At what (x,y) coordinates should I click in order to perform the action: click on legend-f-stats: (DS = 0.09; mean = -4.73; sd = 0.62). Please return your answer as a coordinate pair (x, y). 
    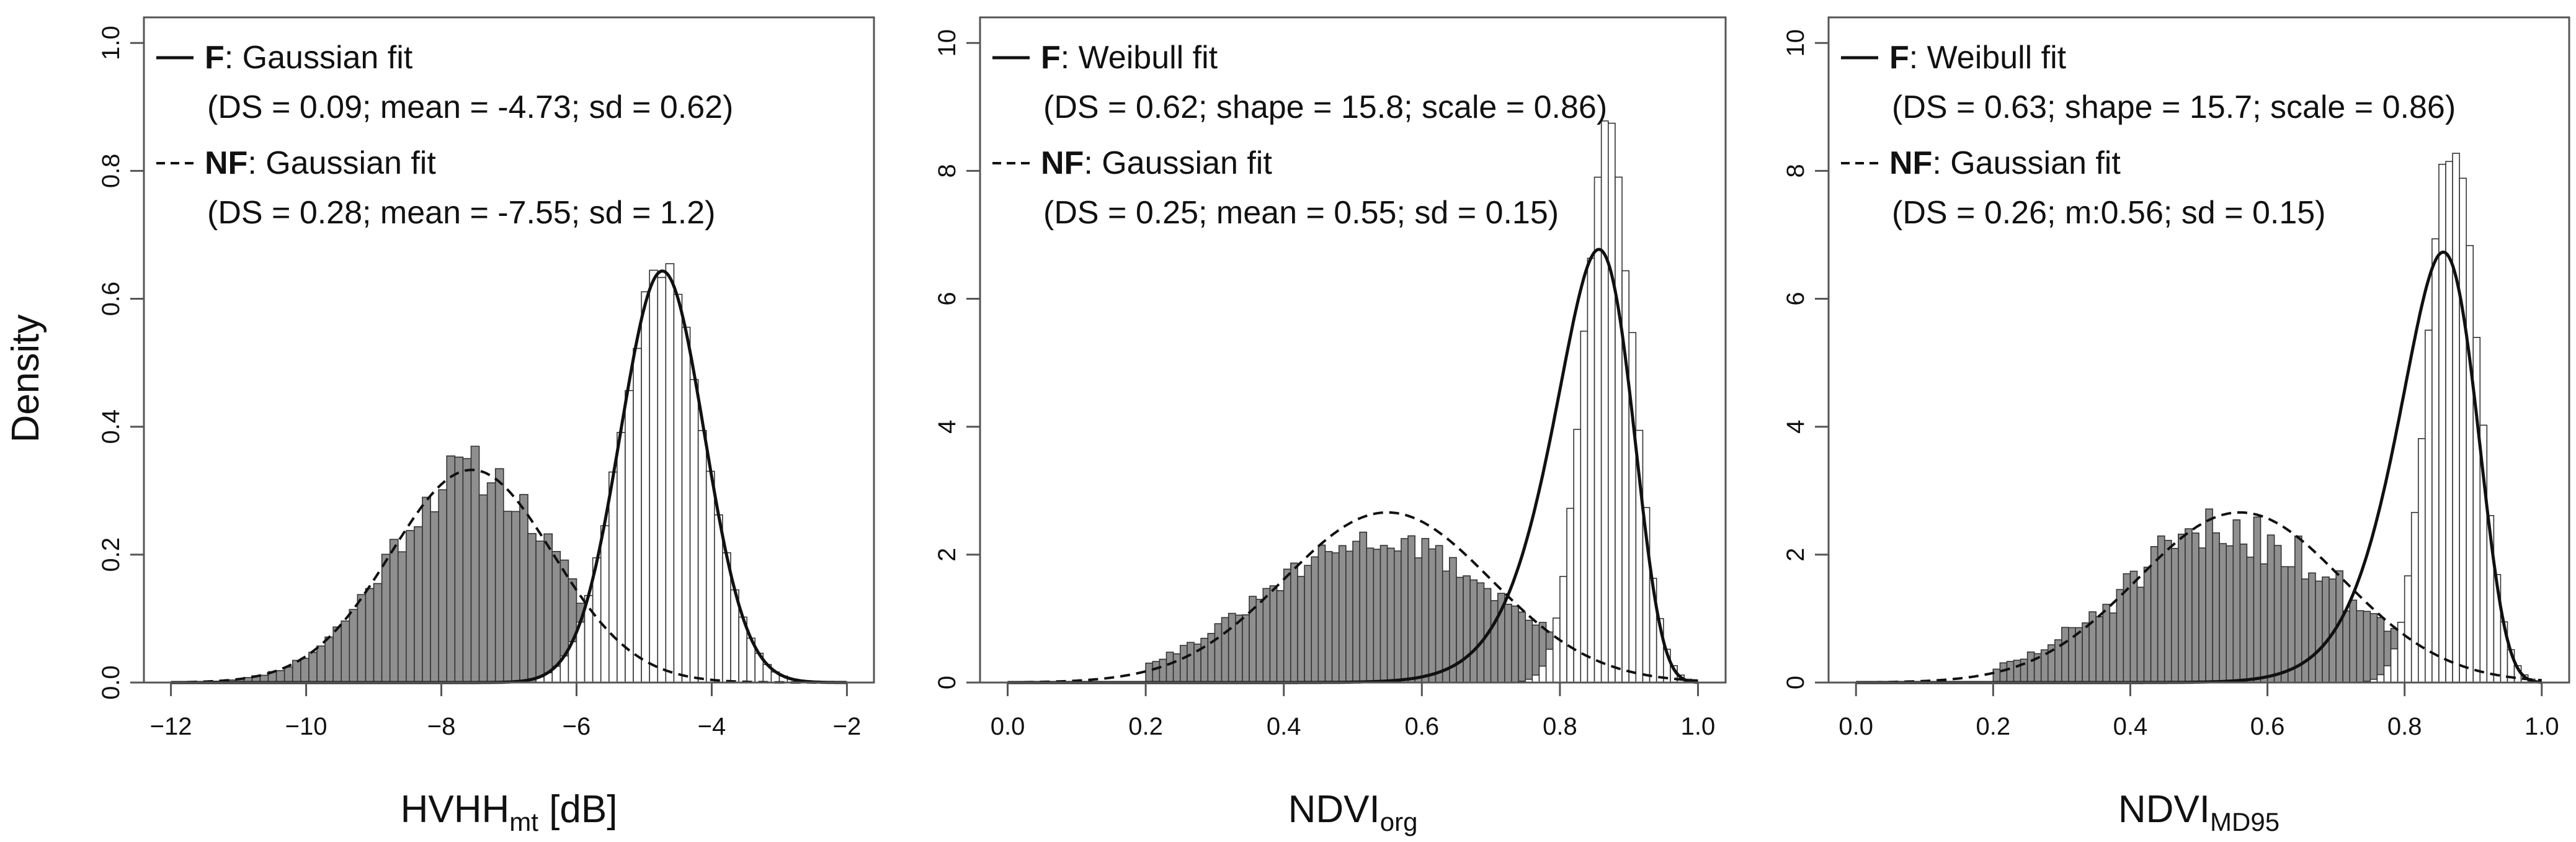
    Looking at the image, I should click on (470, 107).